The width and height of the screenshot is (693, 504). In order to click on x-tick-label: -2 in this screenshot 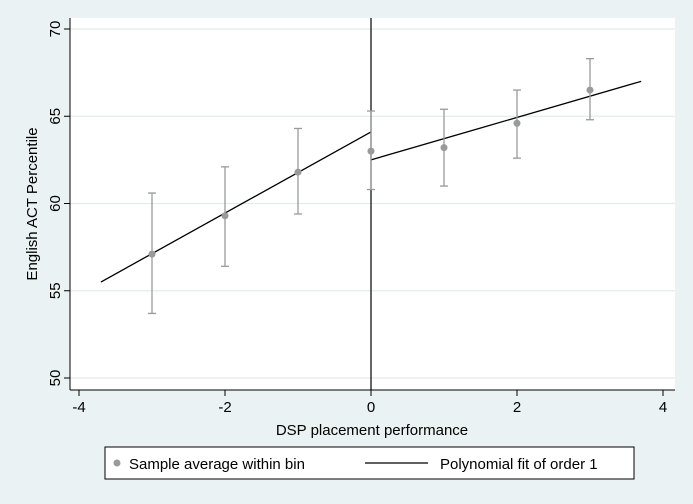, I will do `click(224, 407)`.